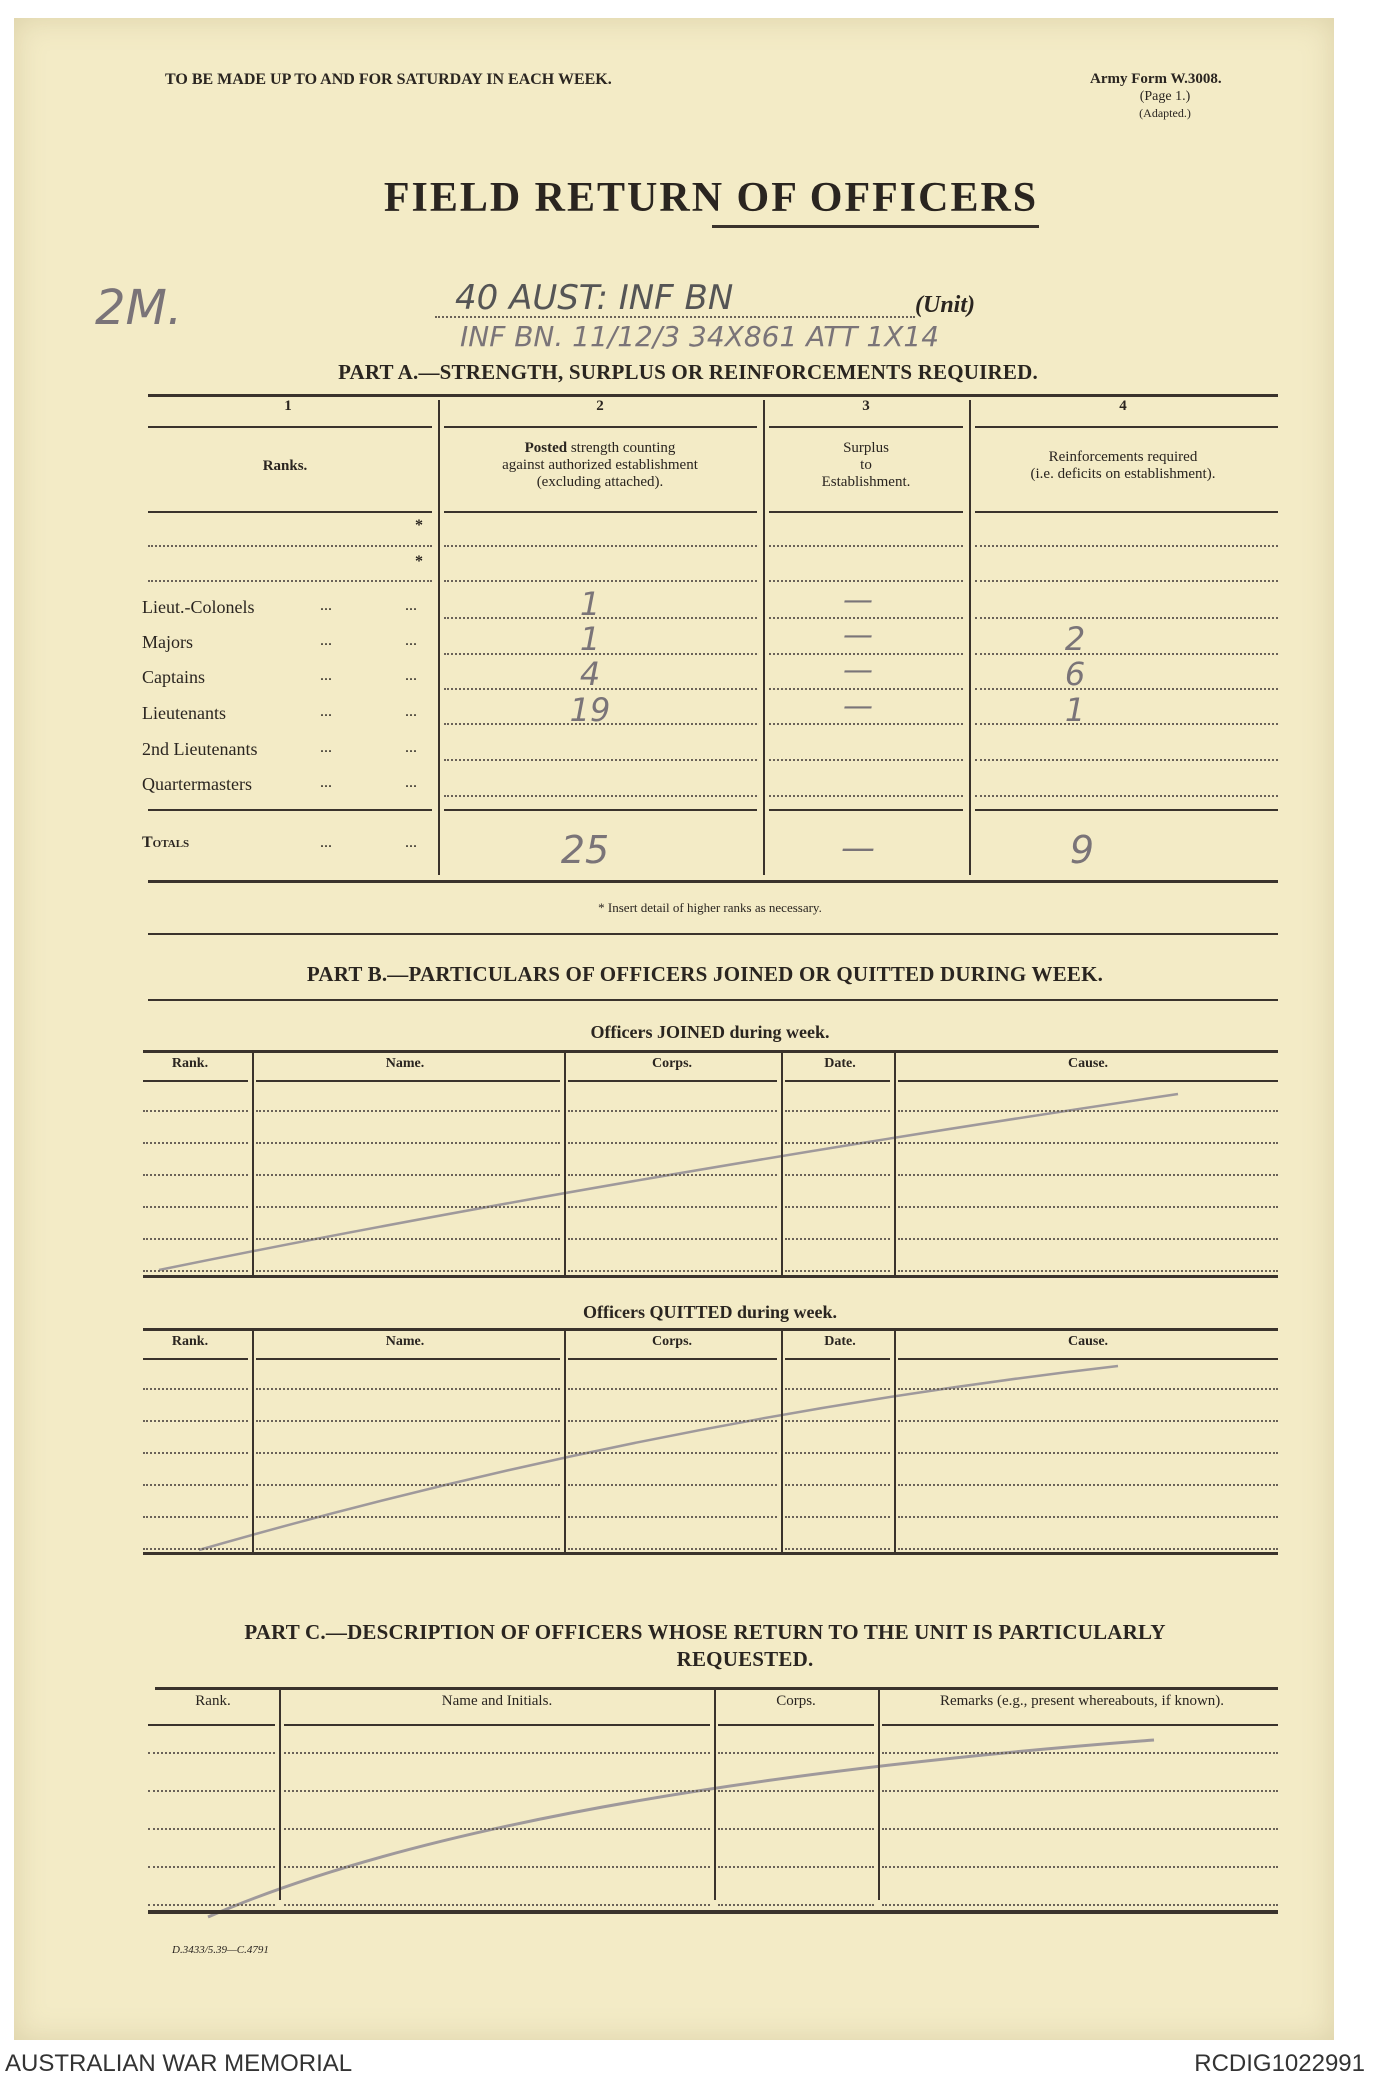  I want to click on reinforcements-value: 6, so click(1075, 674).